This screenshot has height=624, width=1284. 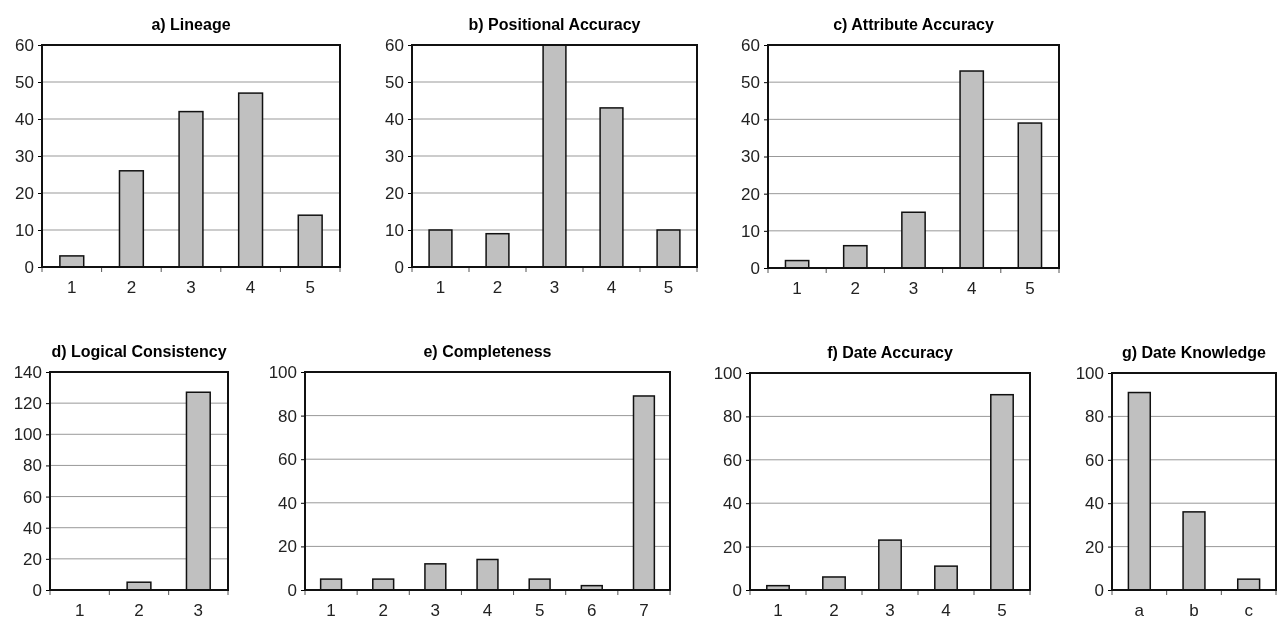 What do you see at coordinates (644, 611) in the screenshot?
I see `x-tick-label: 7` at bounding box center [644, 611].